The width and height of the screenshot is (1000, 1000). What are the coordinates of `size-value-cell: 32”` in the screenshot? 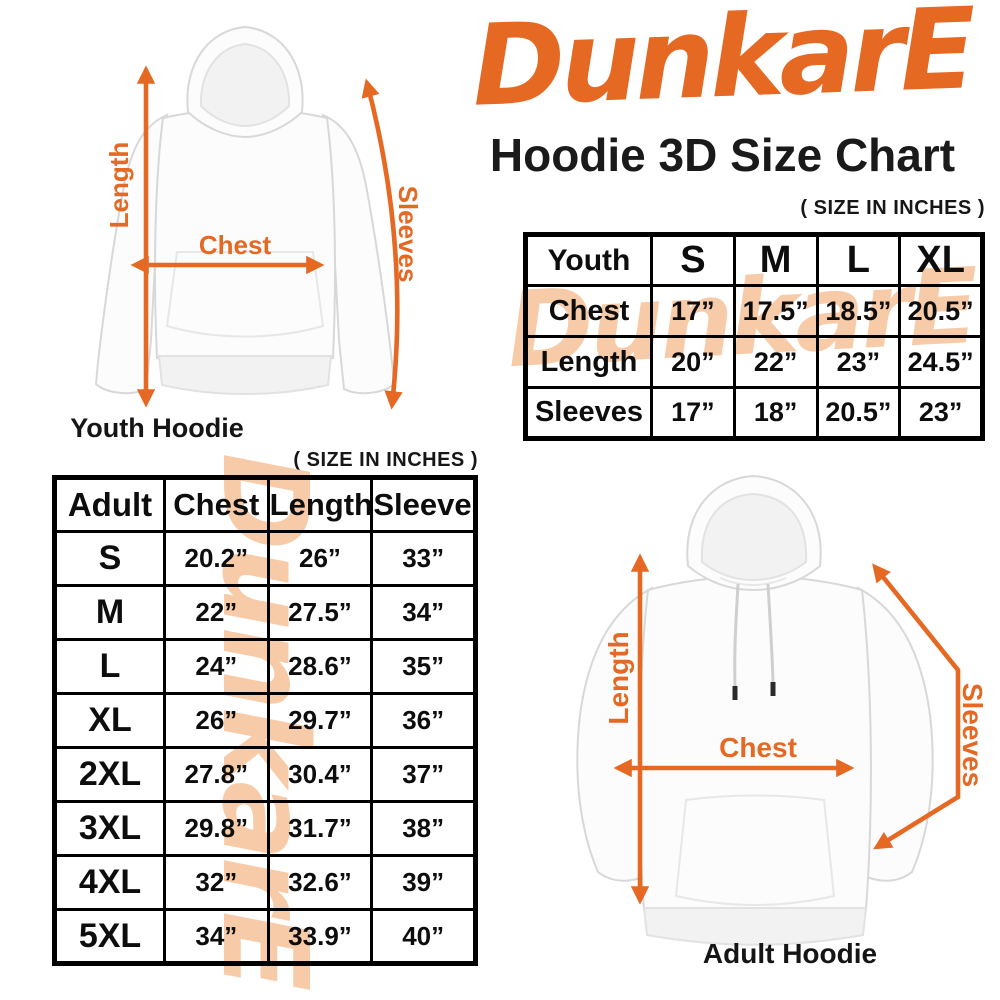 It's located at (216, 882).